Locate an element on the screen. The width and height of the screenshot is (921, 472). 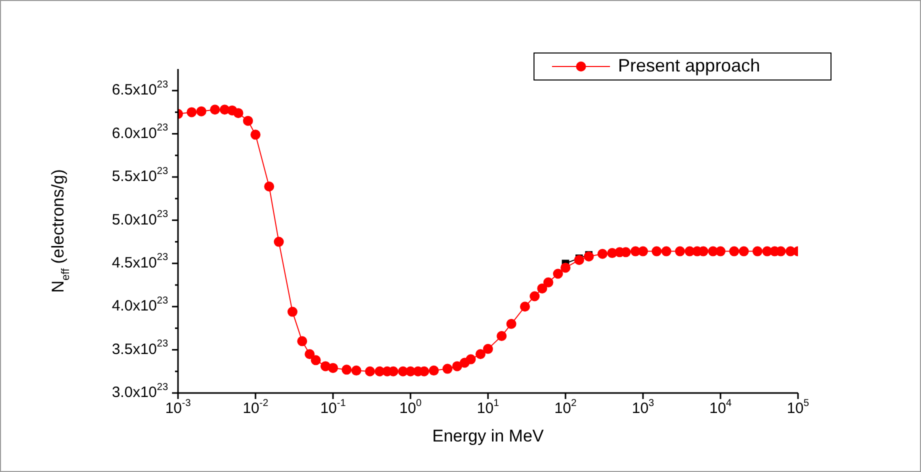
legend-label: Present approach is located at coordinates (689, 65).